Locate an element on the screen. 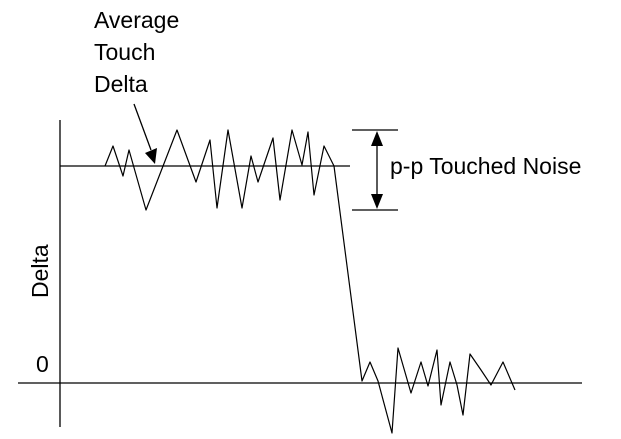 The width and height of the screenshot is (621, 439). average-touch-delta-label-line3: Delta is located at coordinates (121, 84).